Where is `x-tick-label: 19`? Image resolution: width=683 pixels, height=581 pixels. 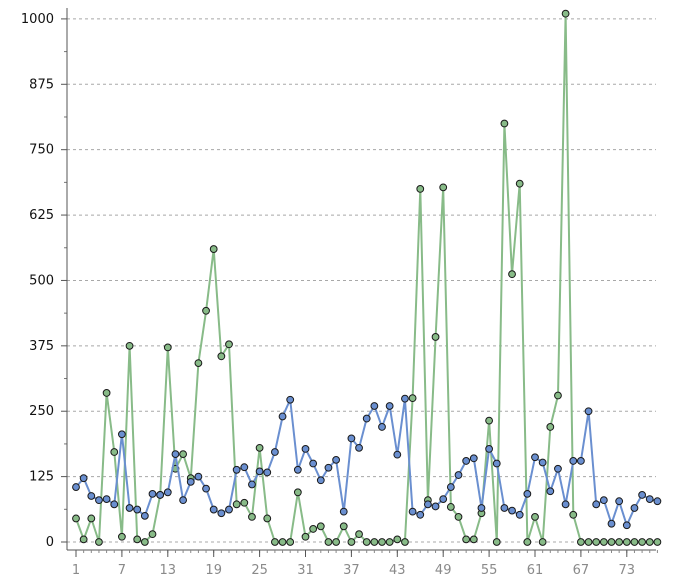 x-tick-label: 19 is located at coordinates (213, 570).